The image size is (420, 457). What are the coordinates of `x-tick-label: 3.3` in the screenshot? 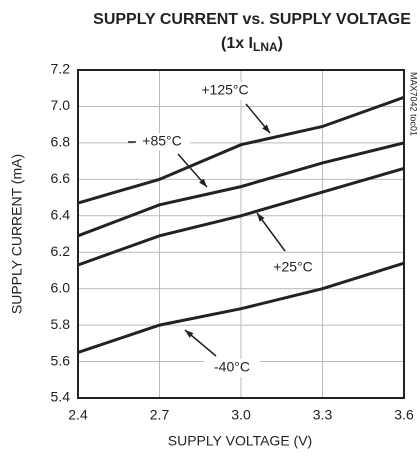 It's located at (323, 415).